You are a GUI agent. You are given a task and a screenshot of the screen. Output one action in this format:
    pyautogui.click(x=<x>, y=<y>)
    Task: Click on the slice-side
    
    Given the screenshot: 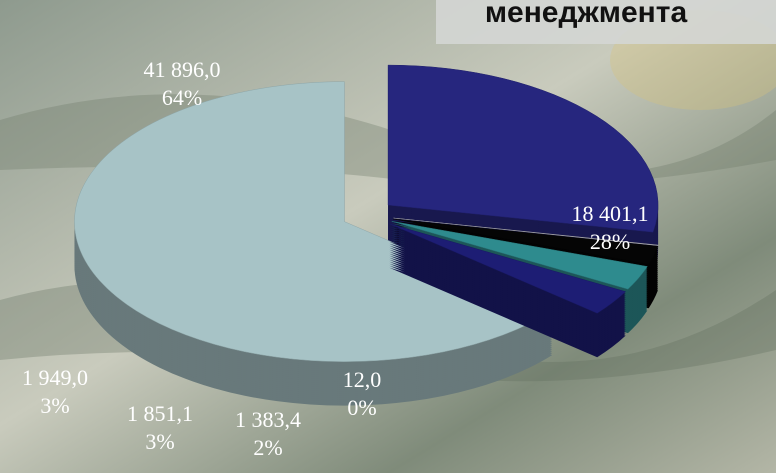 What is the action you would take?
    pyautogui.click(x=525, y=244)
    